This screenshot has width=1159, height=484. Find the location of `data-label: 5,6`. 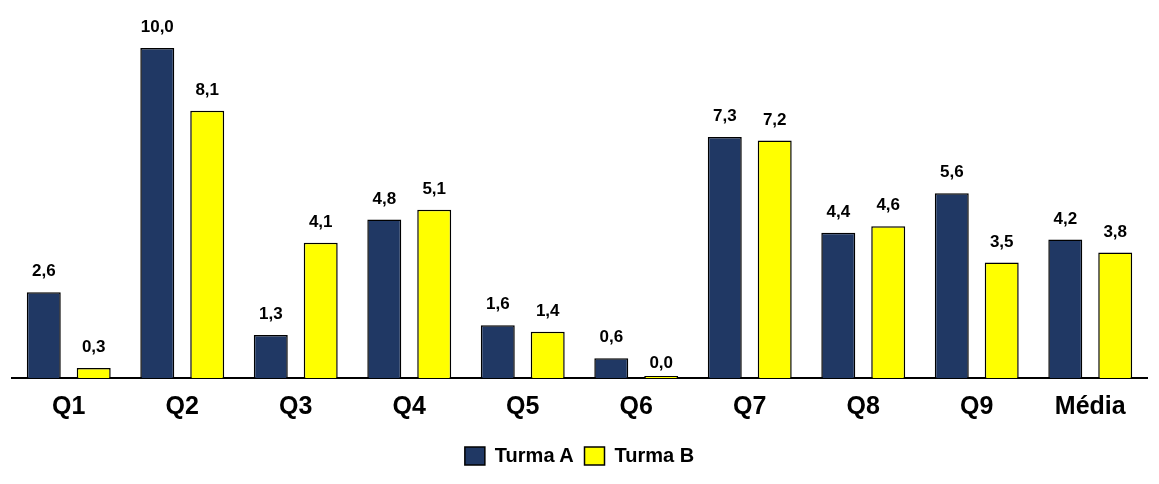

data-label: 5,6 is located at coordinates (951, 172).